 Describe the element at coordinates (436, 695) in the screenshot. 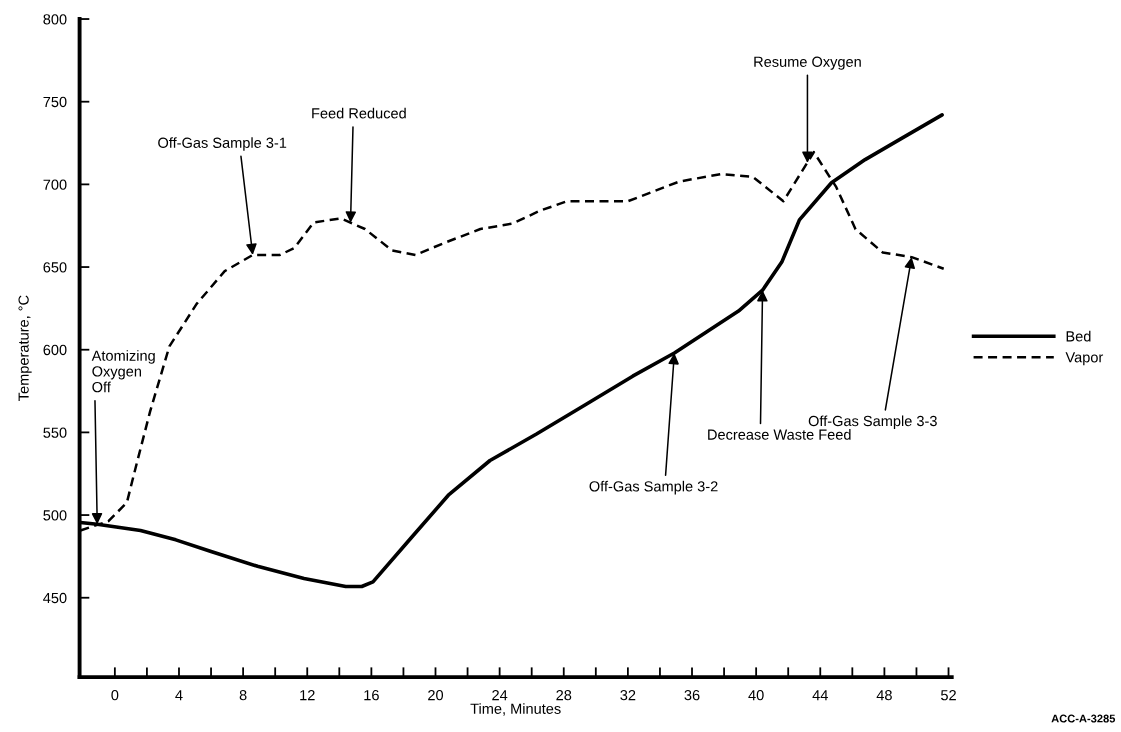

I see `x-tick-label: 20` at that location.